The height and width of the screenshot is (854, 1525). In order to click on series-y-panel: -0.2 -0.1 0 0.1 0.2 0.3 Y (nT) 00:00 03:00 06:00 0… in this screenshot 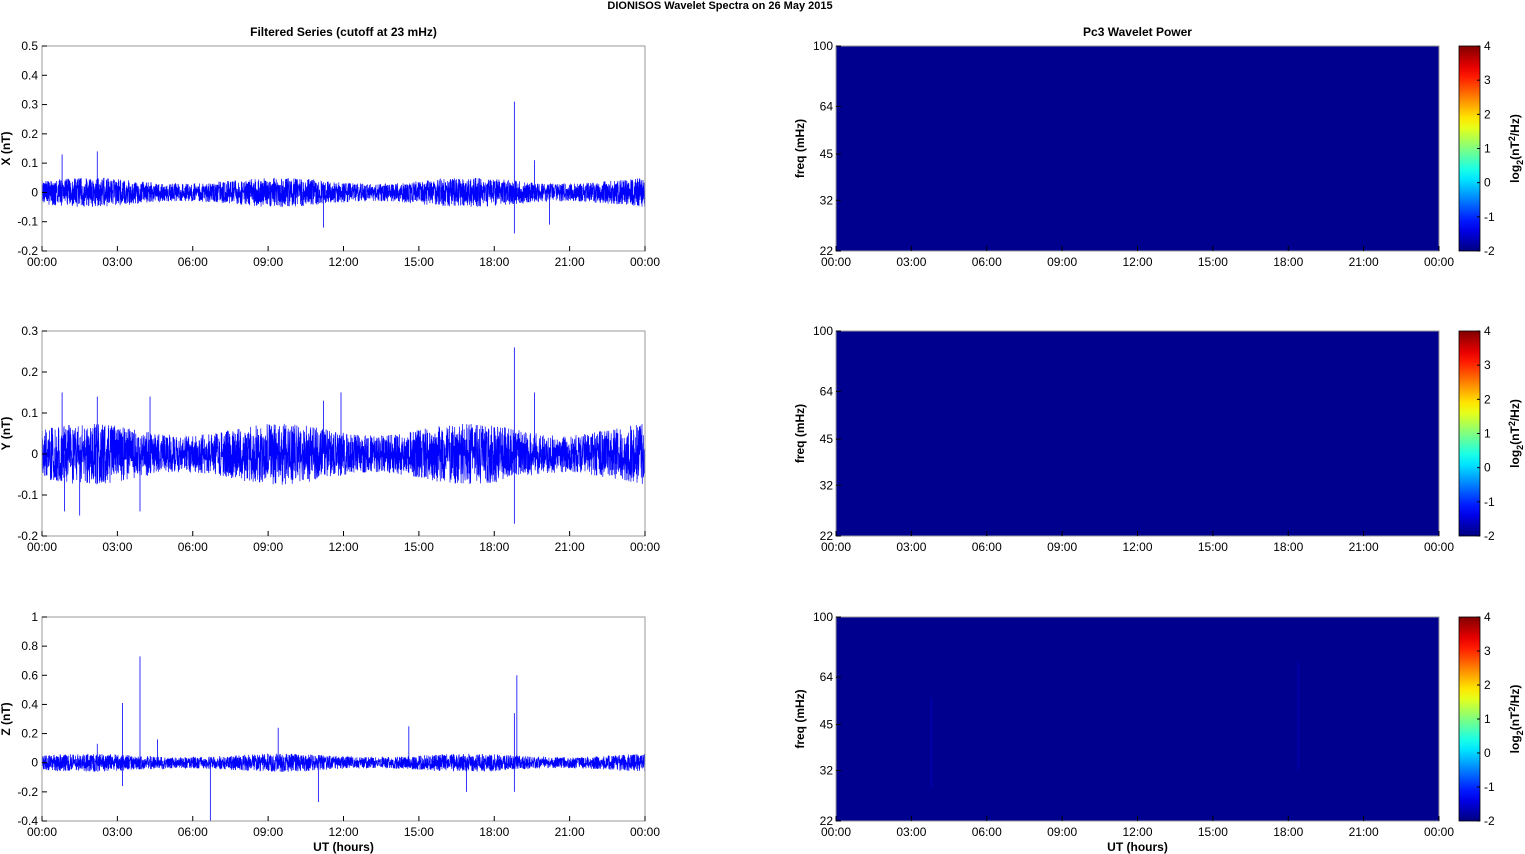, I will do `click(330, 439)`.